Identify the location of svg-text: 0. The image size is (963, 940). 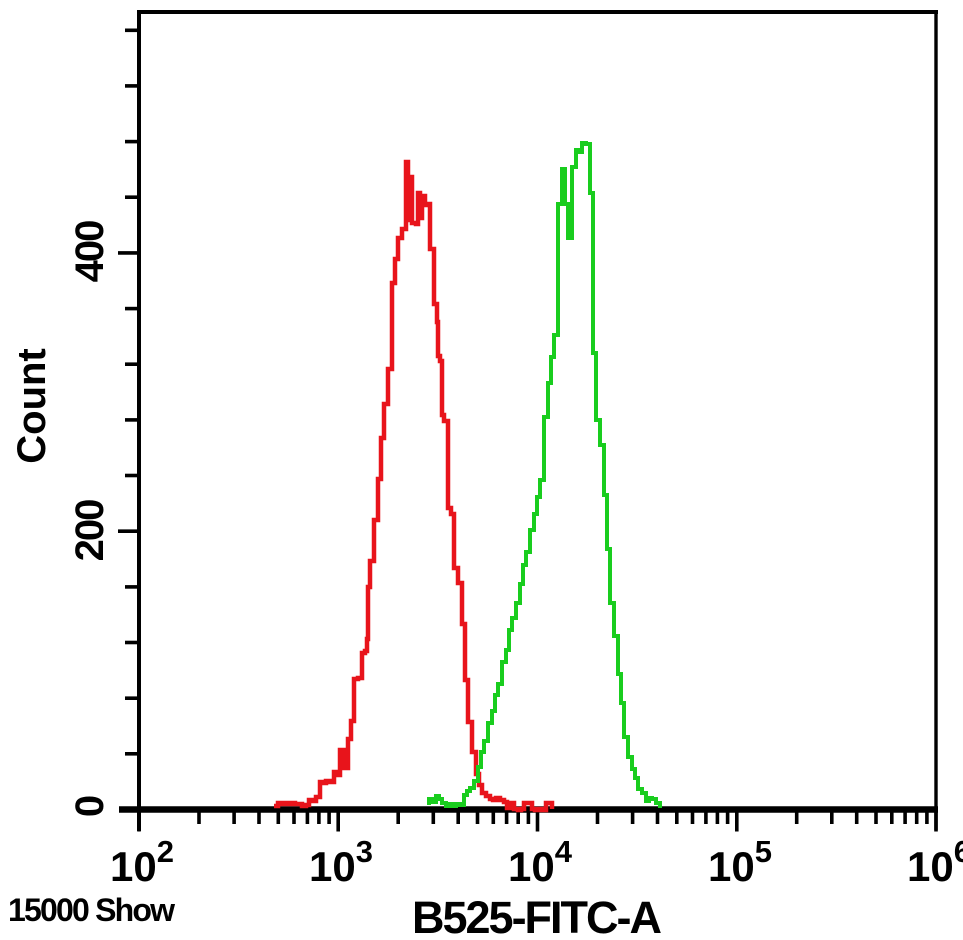
(90, 806).